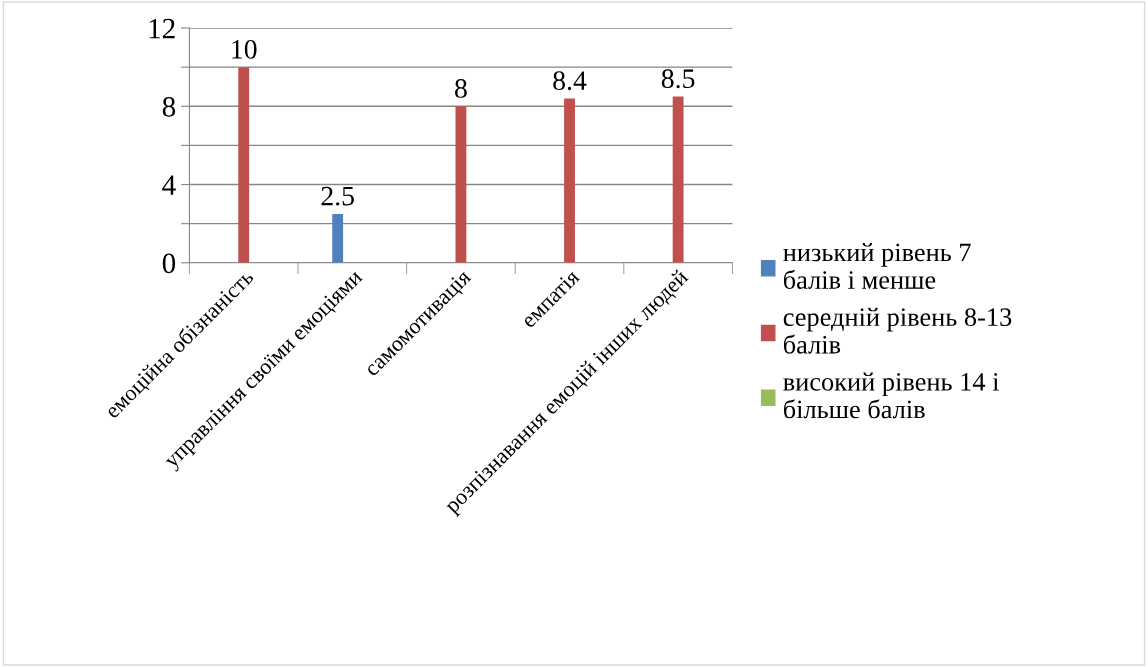 This screenshot has height=667, width=1148. I want to click on data-label: 8, so click(461, 88).